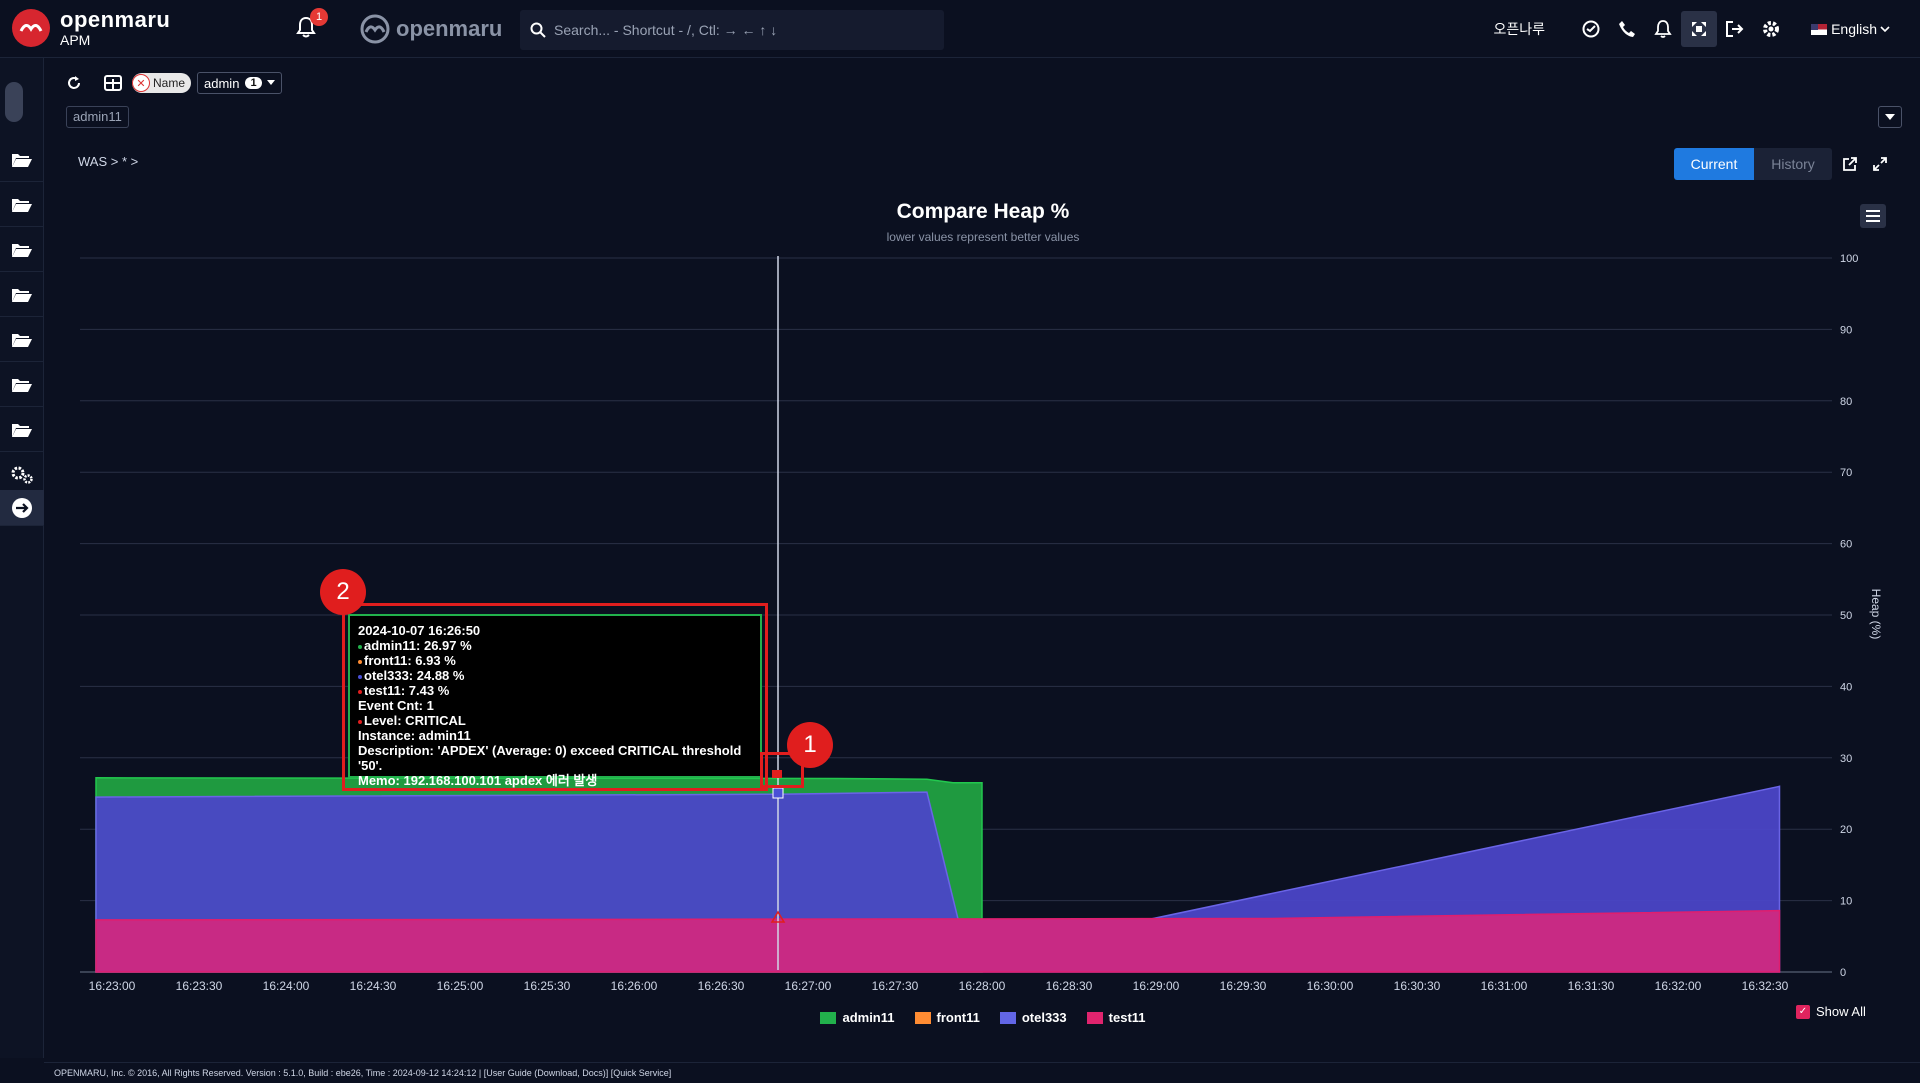 The image size is (1920, 1083). What do you see at coordinates (1765, 986) in the screenshot?
I see `x-tick-label: 16:32:30` at bounding box center [1765, 986].